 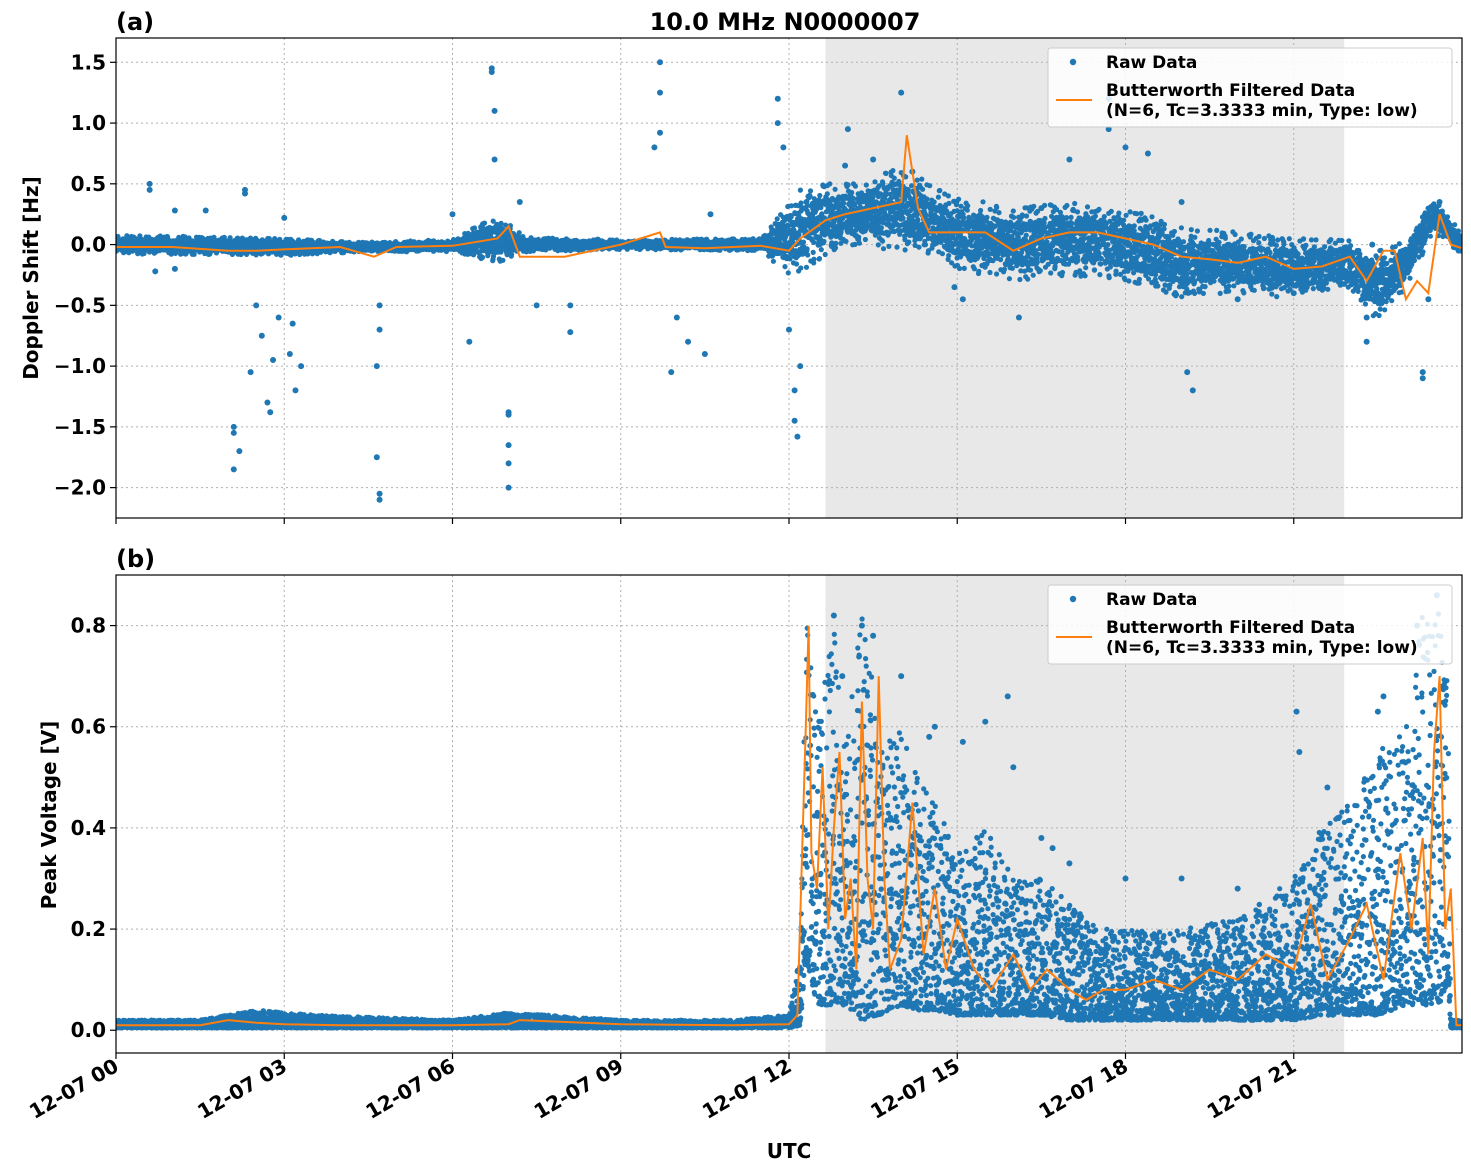 I want to click on figure-title: 10.0 MHz N0000007, so click(x=785, y=22).